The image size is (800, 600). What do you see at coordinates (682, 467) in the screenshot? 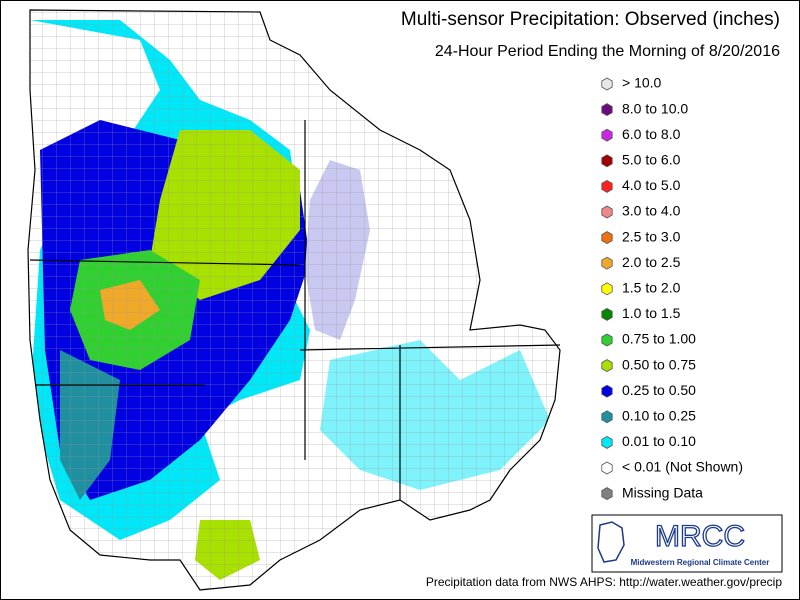
I see `legend-label: < 0.01 (Not Shown)` at bounding box center [682, 467].